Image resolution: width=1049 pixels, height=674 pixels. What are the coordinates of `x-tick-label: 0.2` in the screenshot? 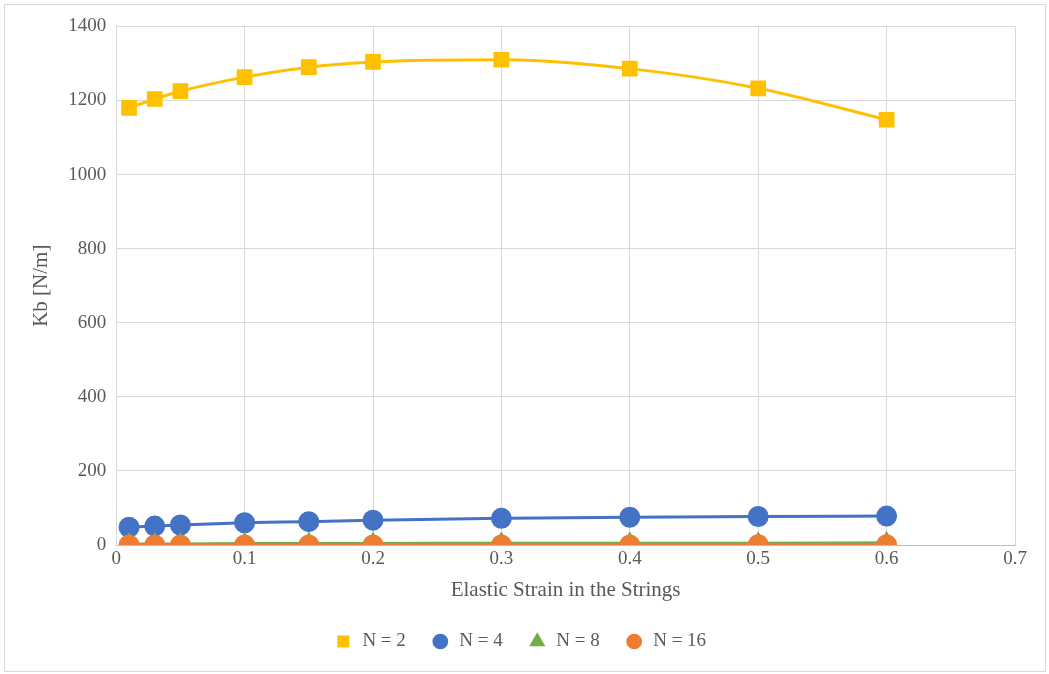 It's located at (373, 558).